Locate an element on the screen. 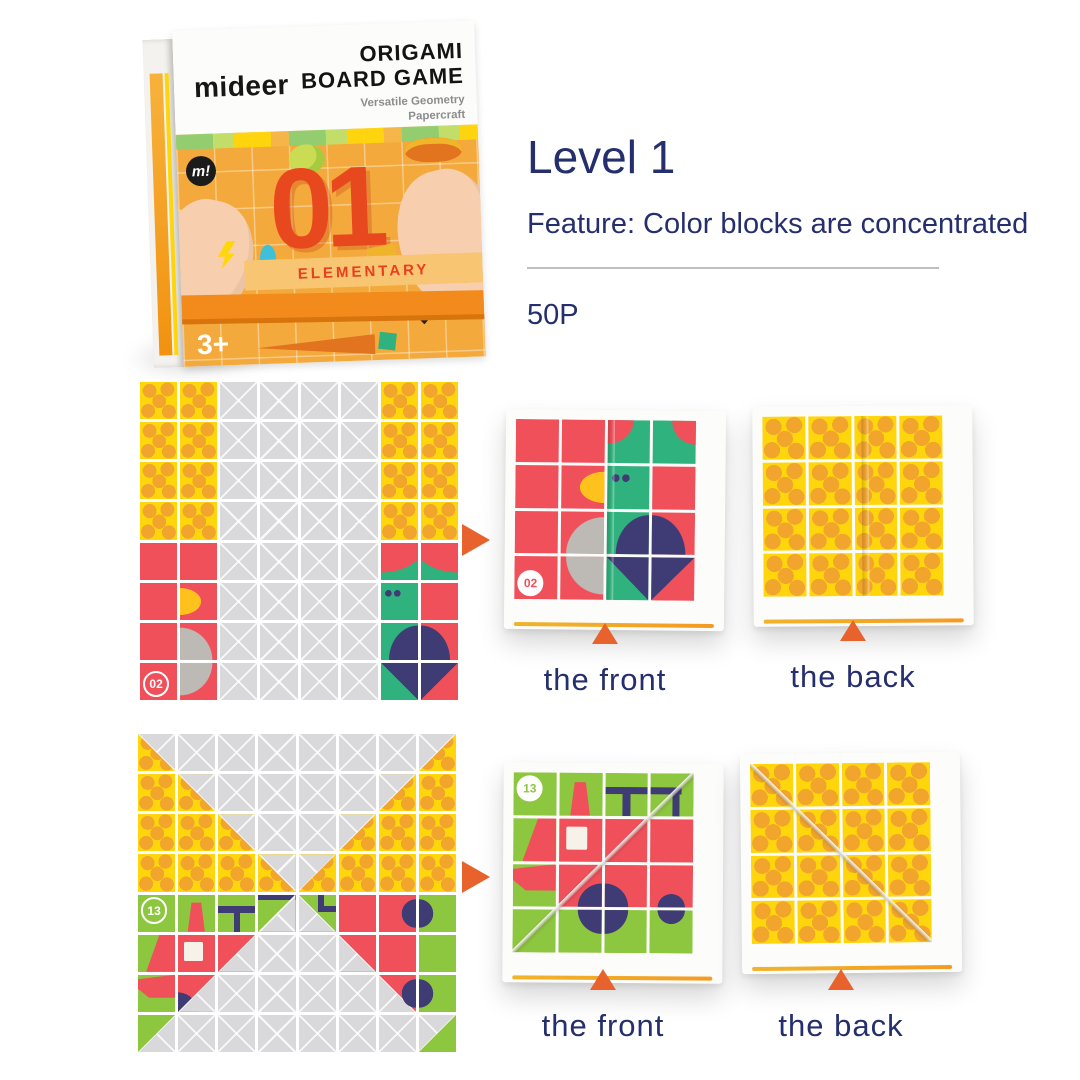  box-subtitle: Versatile Geometry Papercraft is located at coordinates (384, 111).